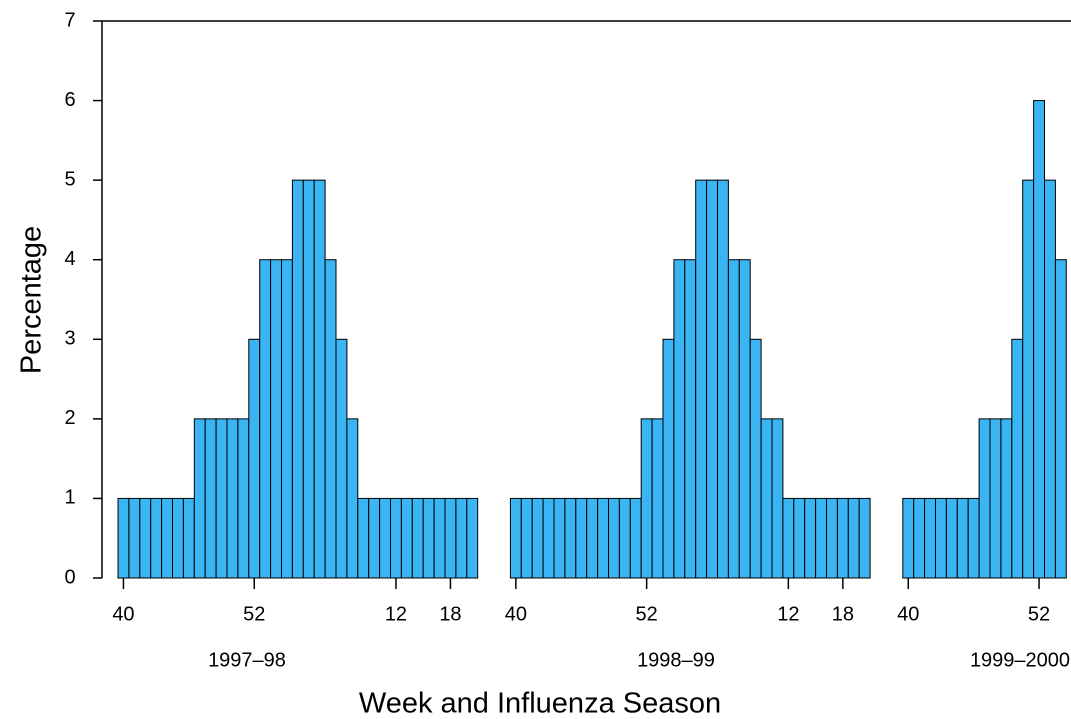  I want to click on y-tick-label: 2, so click(69, 418).